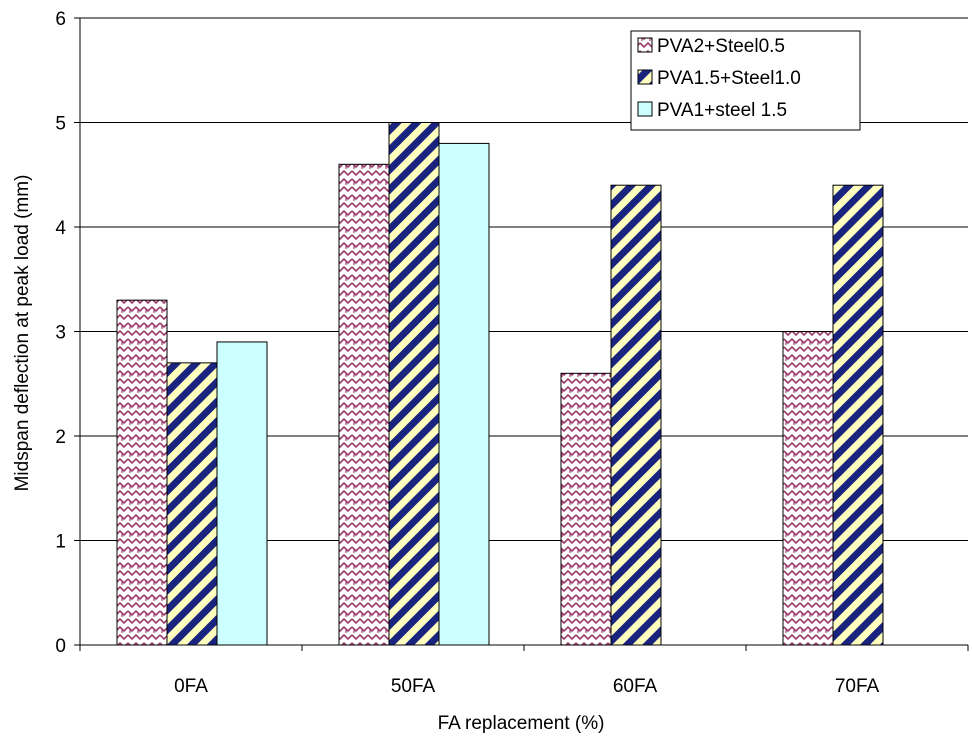 The image size is (972, 740). What do you see at coordinates (721, 46) in the screenshot?
I see `legend-label-pva2-steel0-5: PVA2+Steel0.5` at bounding box center [721, 46].